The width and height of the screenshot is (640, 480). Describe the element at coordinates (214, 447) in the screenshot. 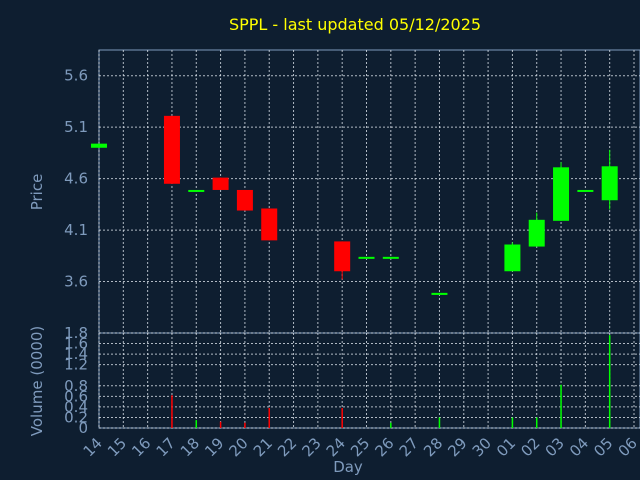

I see `x-tick-label: 19` at that location.